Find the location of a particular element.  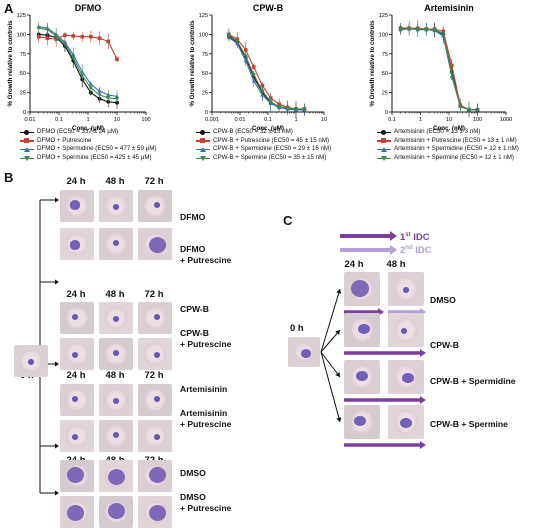

x-tick-label: 1 is located at coordinates (87, 120).